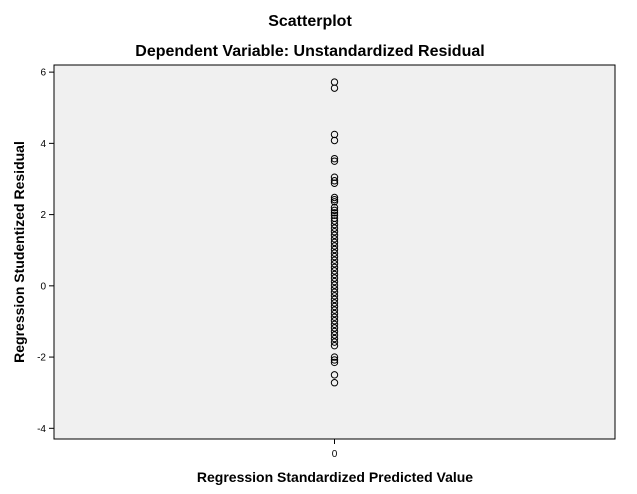  What do you see at coordinates (45, 251) in the screenshot?
I see `y-axis: -4 -2 0 2 4 6` at bounding box center [45, 251].